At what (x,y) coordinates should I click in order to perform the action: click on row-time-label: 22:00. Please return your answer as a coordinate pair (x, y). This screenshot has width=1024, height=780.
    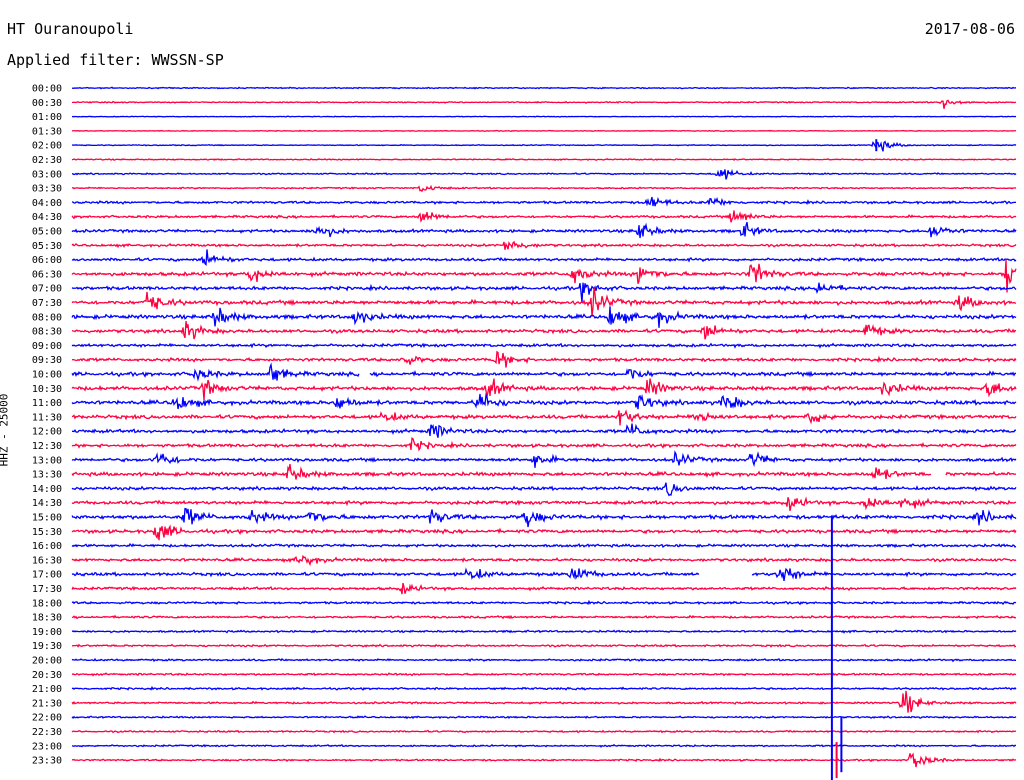
    Looking at the image, I should click on (47, 718).